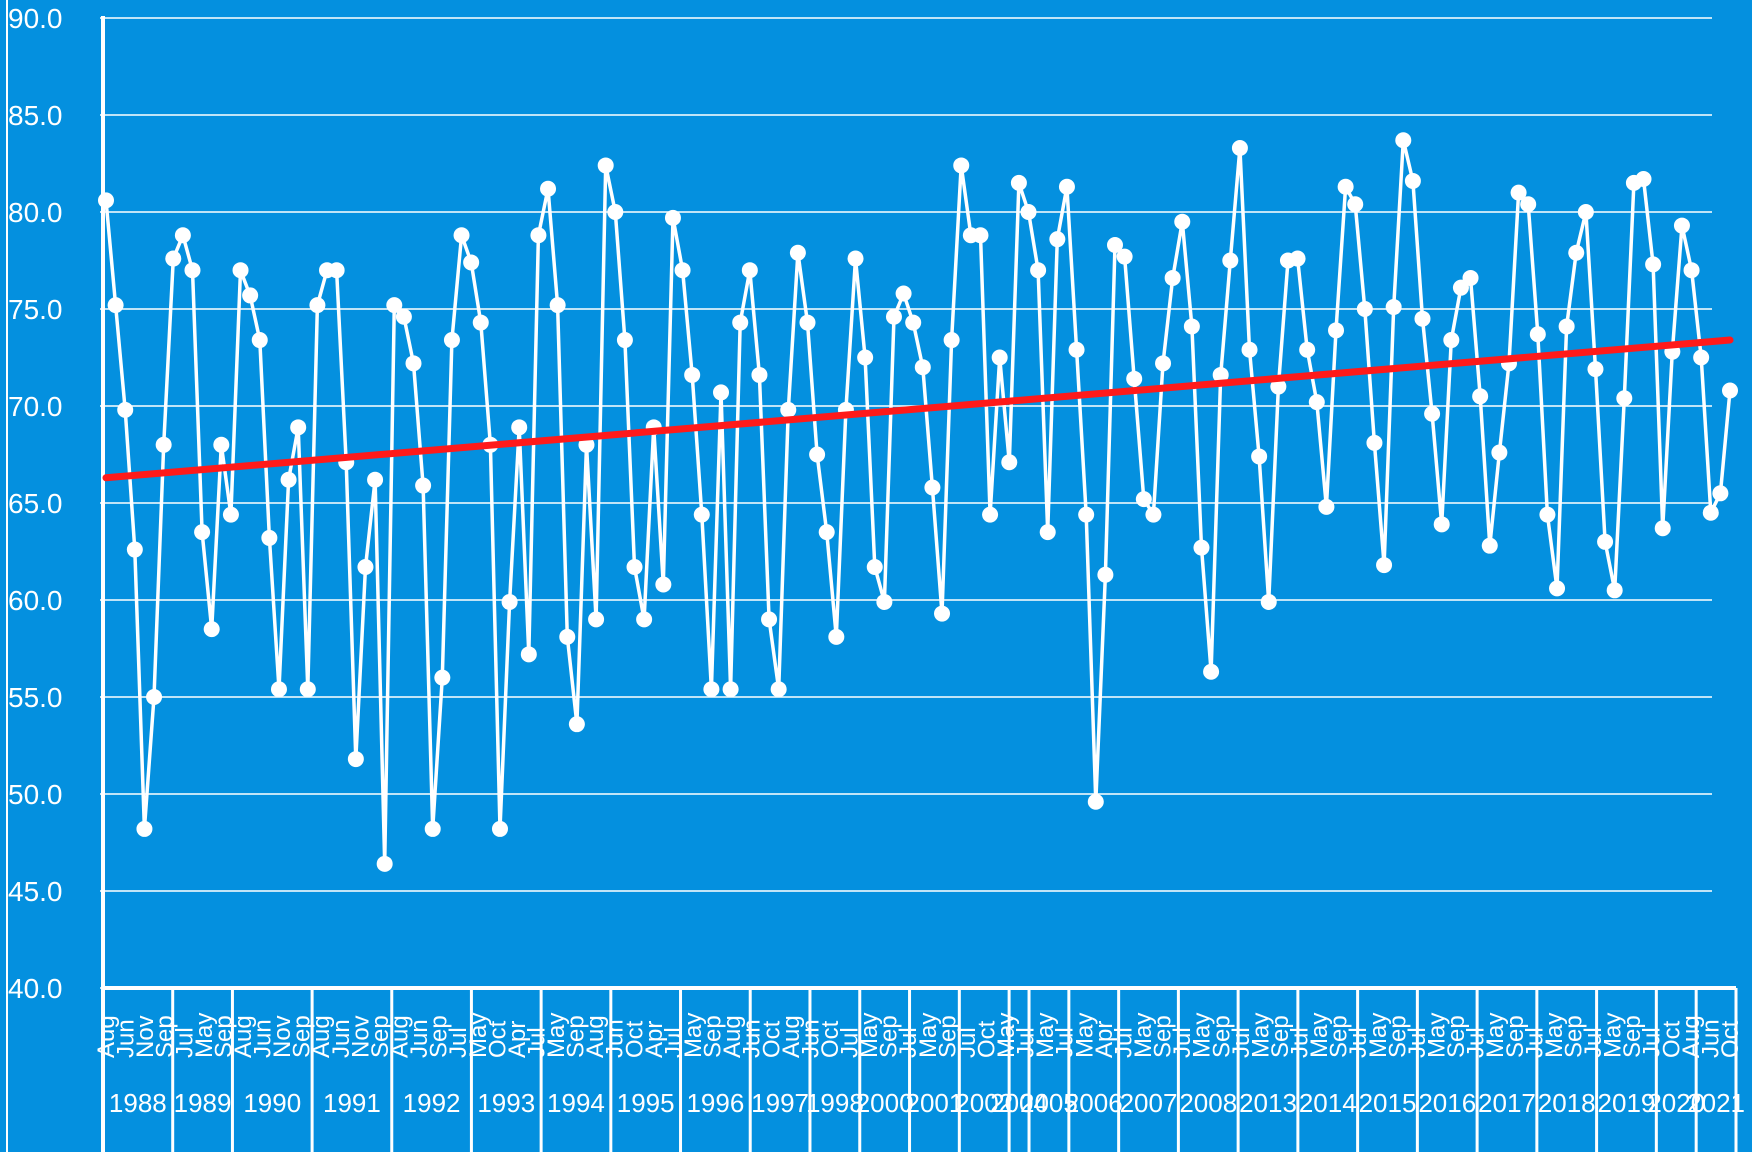  What do you see at coordinates (35, 988) in the screenshot?
I see `y-tick-label: 40.0` at bounding box center [35, 988].